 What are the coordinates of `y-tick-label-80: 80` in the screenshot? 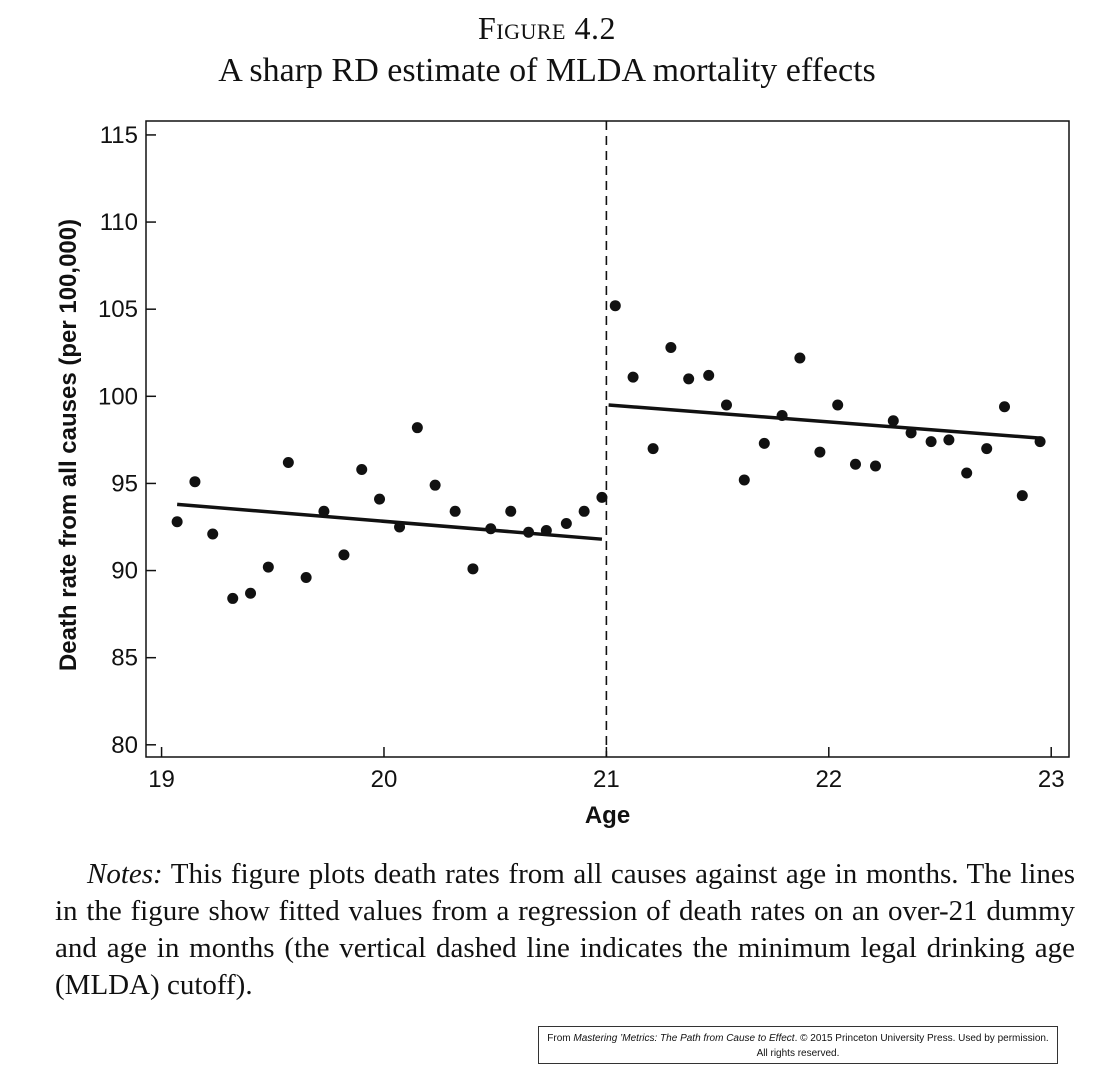 It's located at (124, 745).